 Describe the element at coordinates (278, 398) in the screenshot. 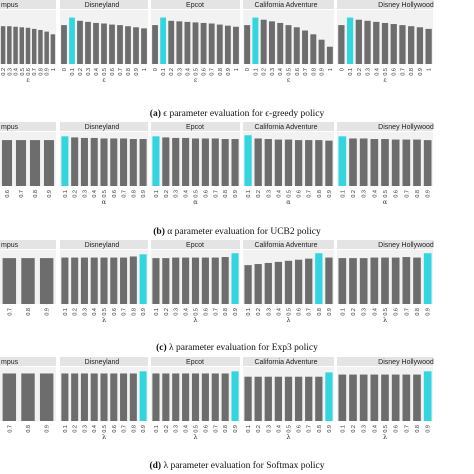

I see `bar-california-adventure-0.4` at that location.